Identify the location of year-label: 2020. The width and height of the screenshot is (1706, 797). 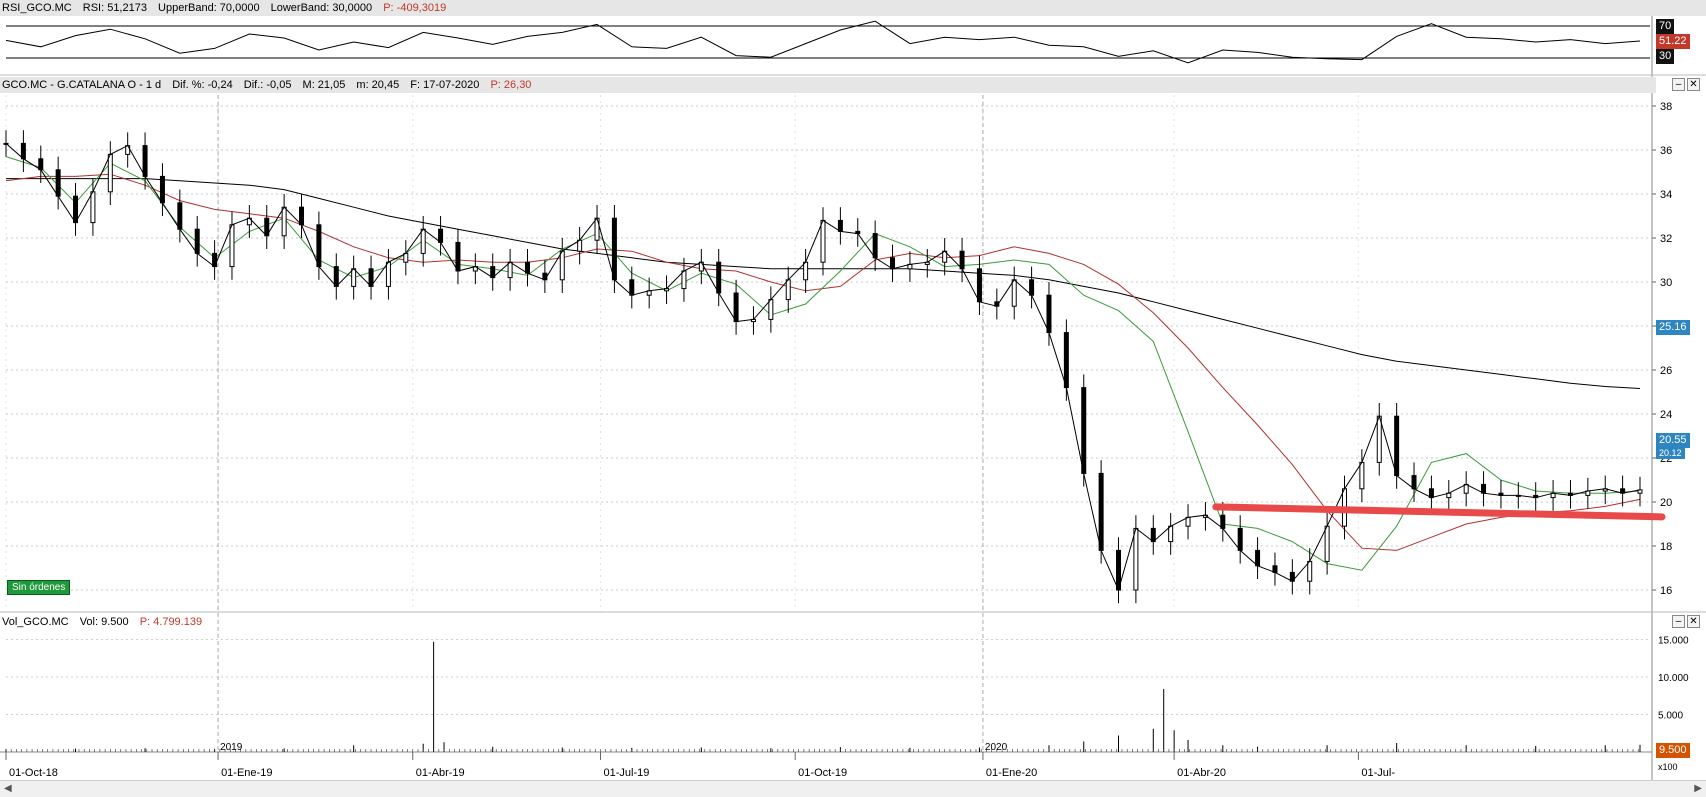
(996, 747).